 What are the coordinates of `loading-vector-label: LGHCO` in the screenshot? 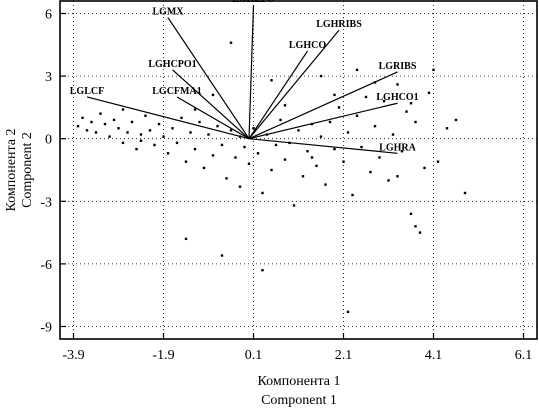 It's located at (307, 45).